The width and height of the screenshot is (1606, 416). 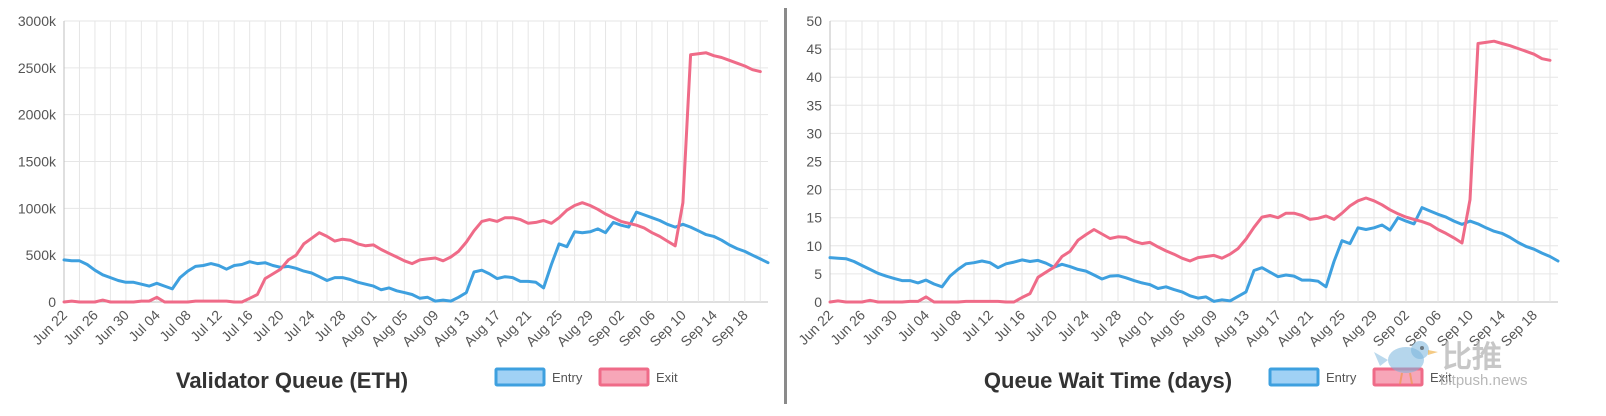 What do you see at coordinates (814, 162) in the screenshot?
I see `y-tick-label: 25` at bounding box center [814, 162].